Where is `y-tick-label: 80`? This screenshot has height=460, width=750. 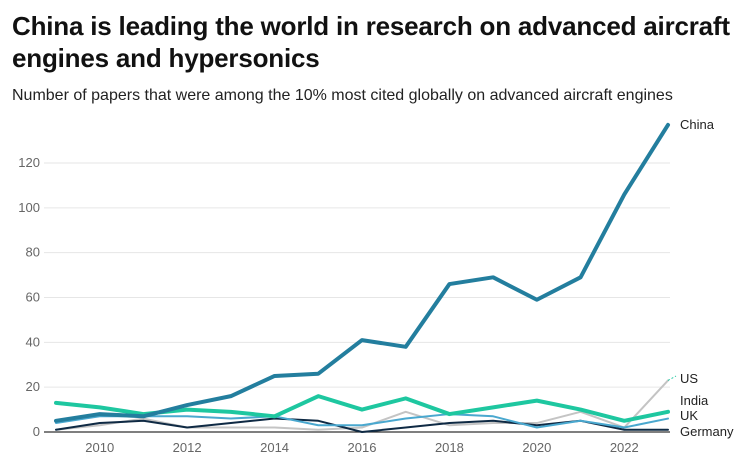 y-tick-label: 80 is located at coordinates (33, 252).